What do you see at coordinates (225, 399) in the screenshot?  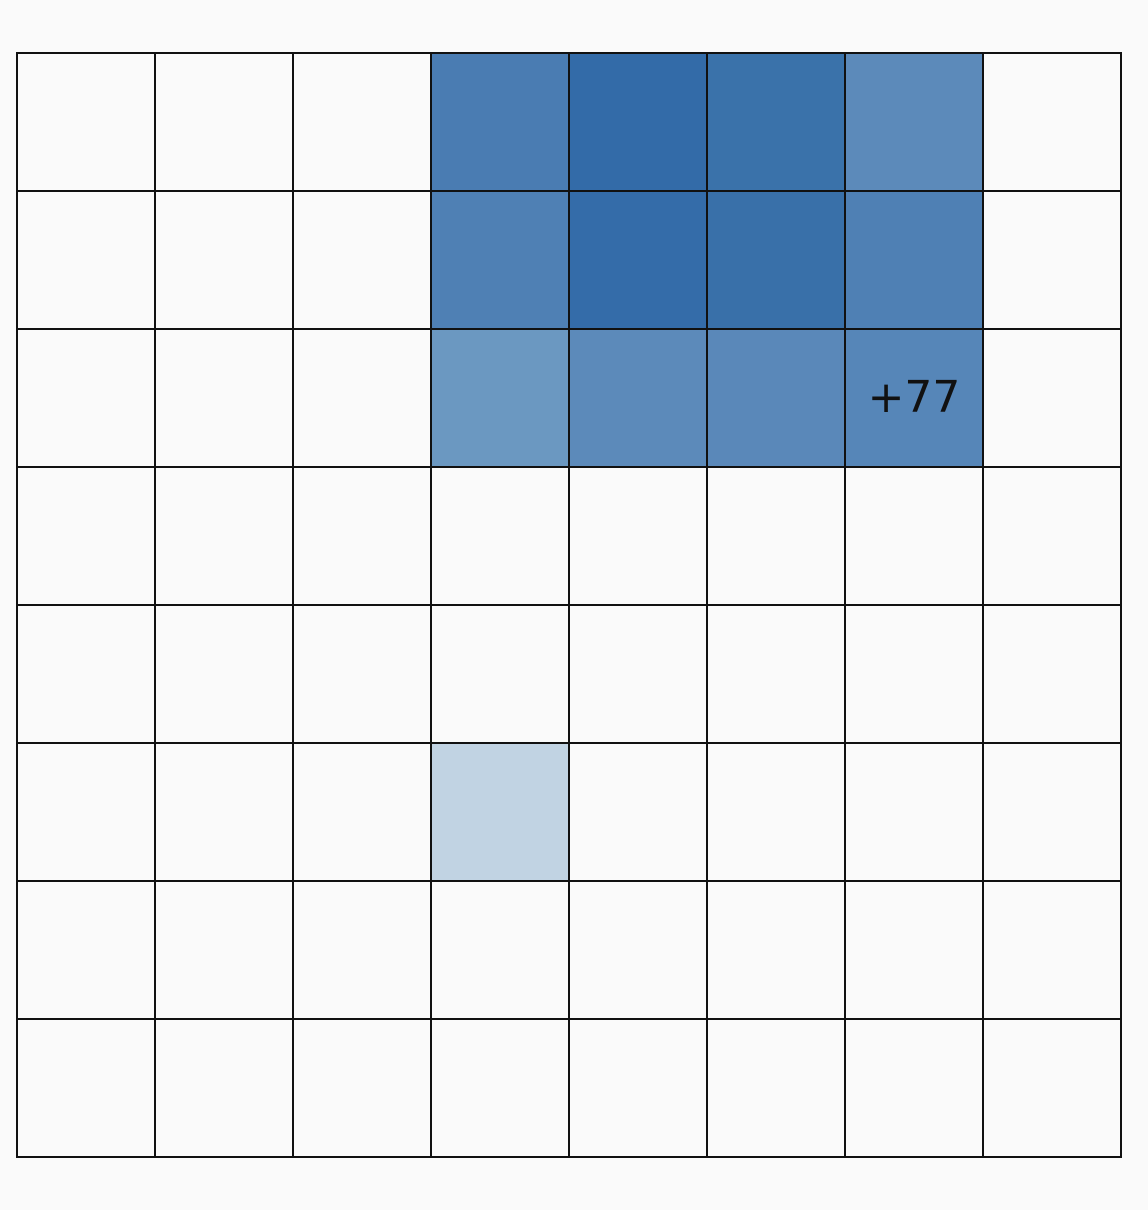 I see `board-cell-r2-c1` at bounding box center [225, 399].